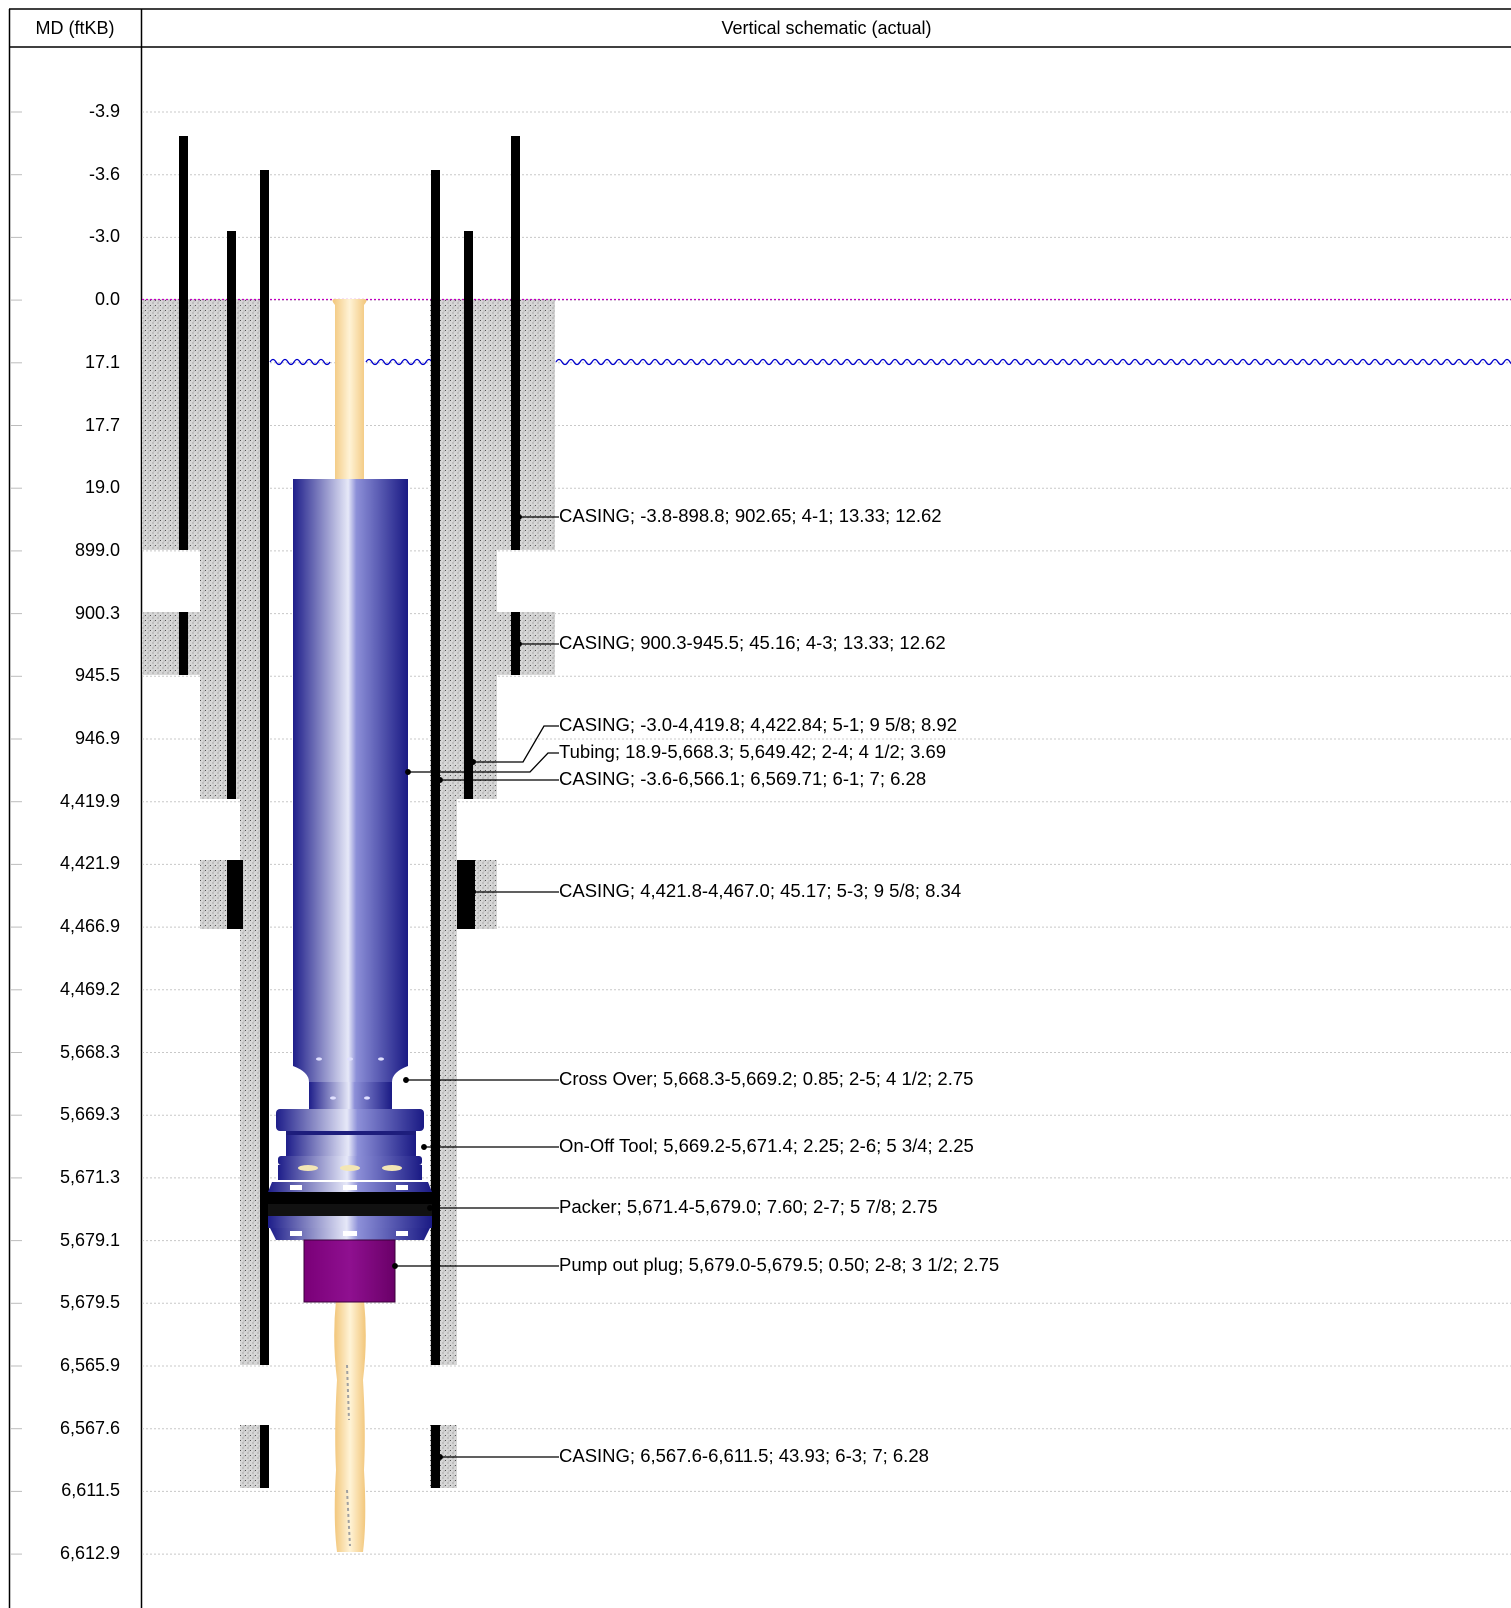  I want to click on tubing-body, so click(350, 780).